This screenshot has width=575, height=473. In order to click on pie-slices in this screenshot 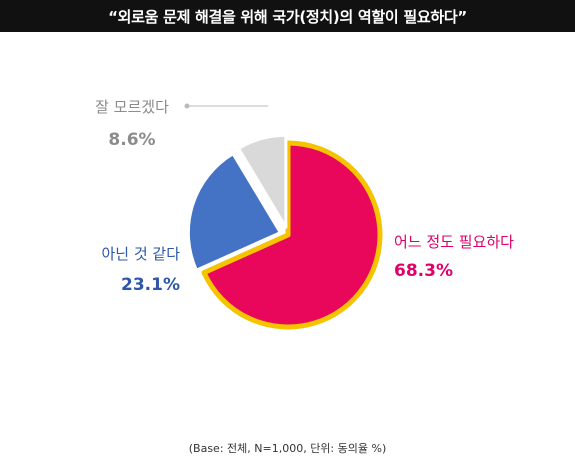, I will do `click(284, 231)`.